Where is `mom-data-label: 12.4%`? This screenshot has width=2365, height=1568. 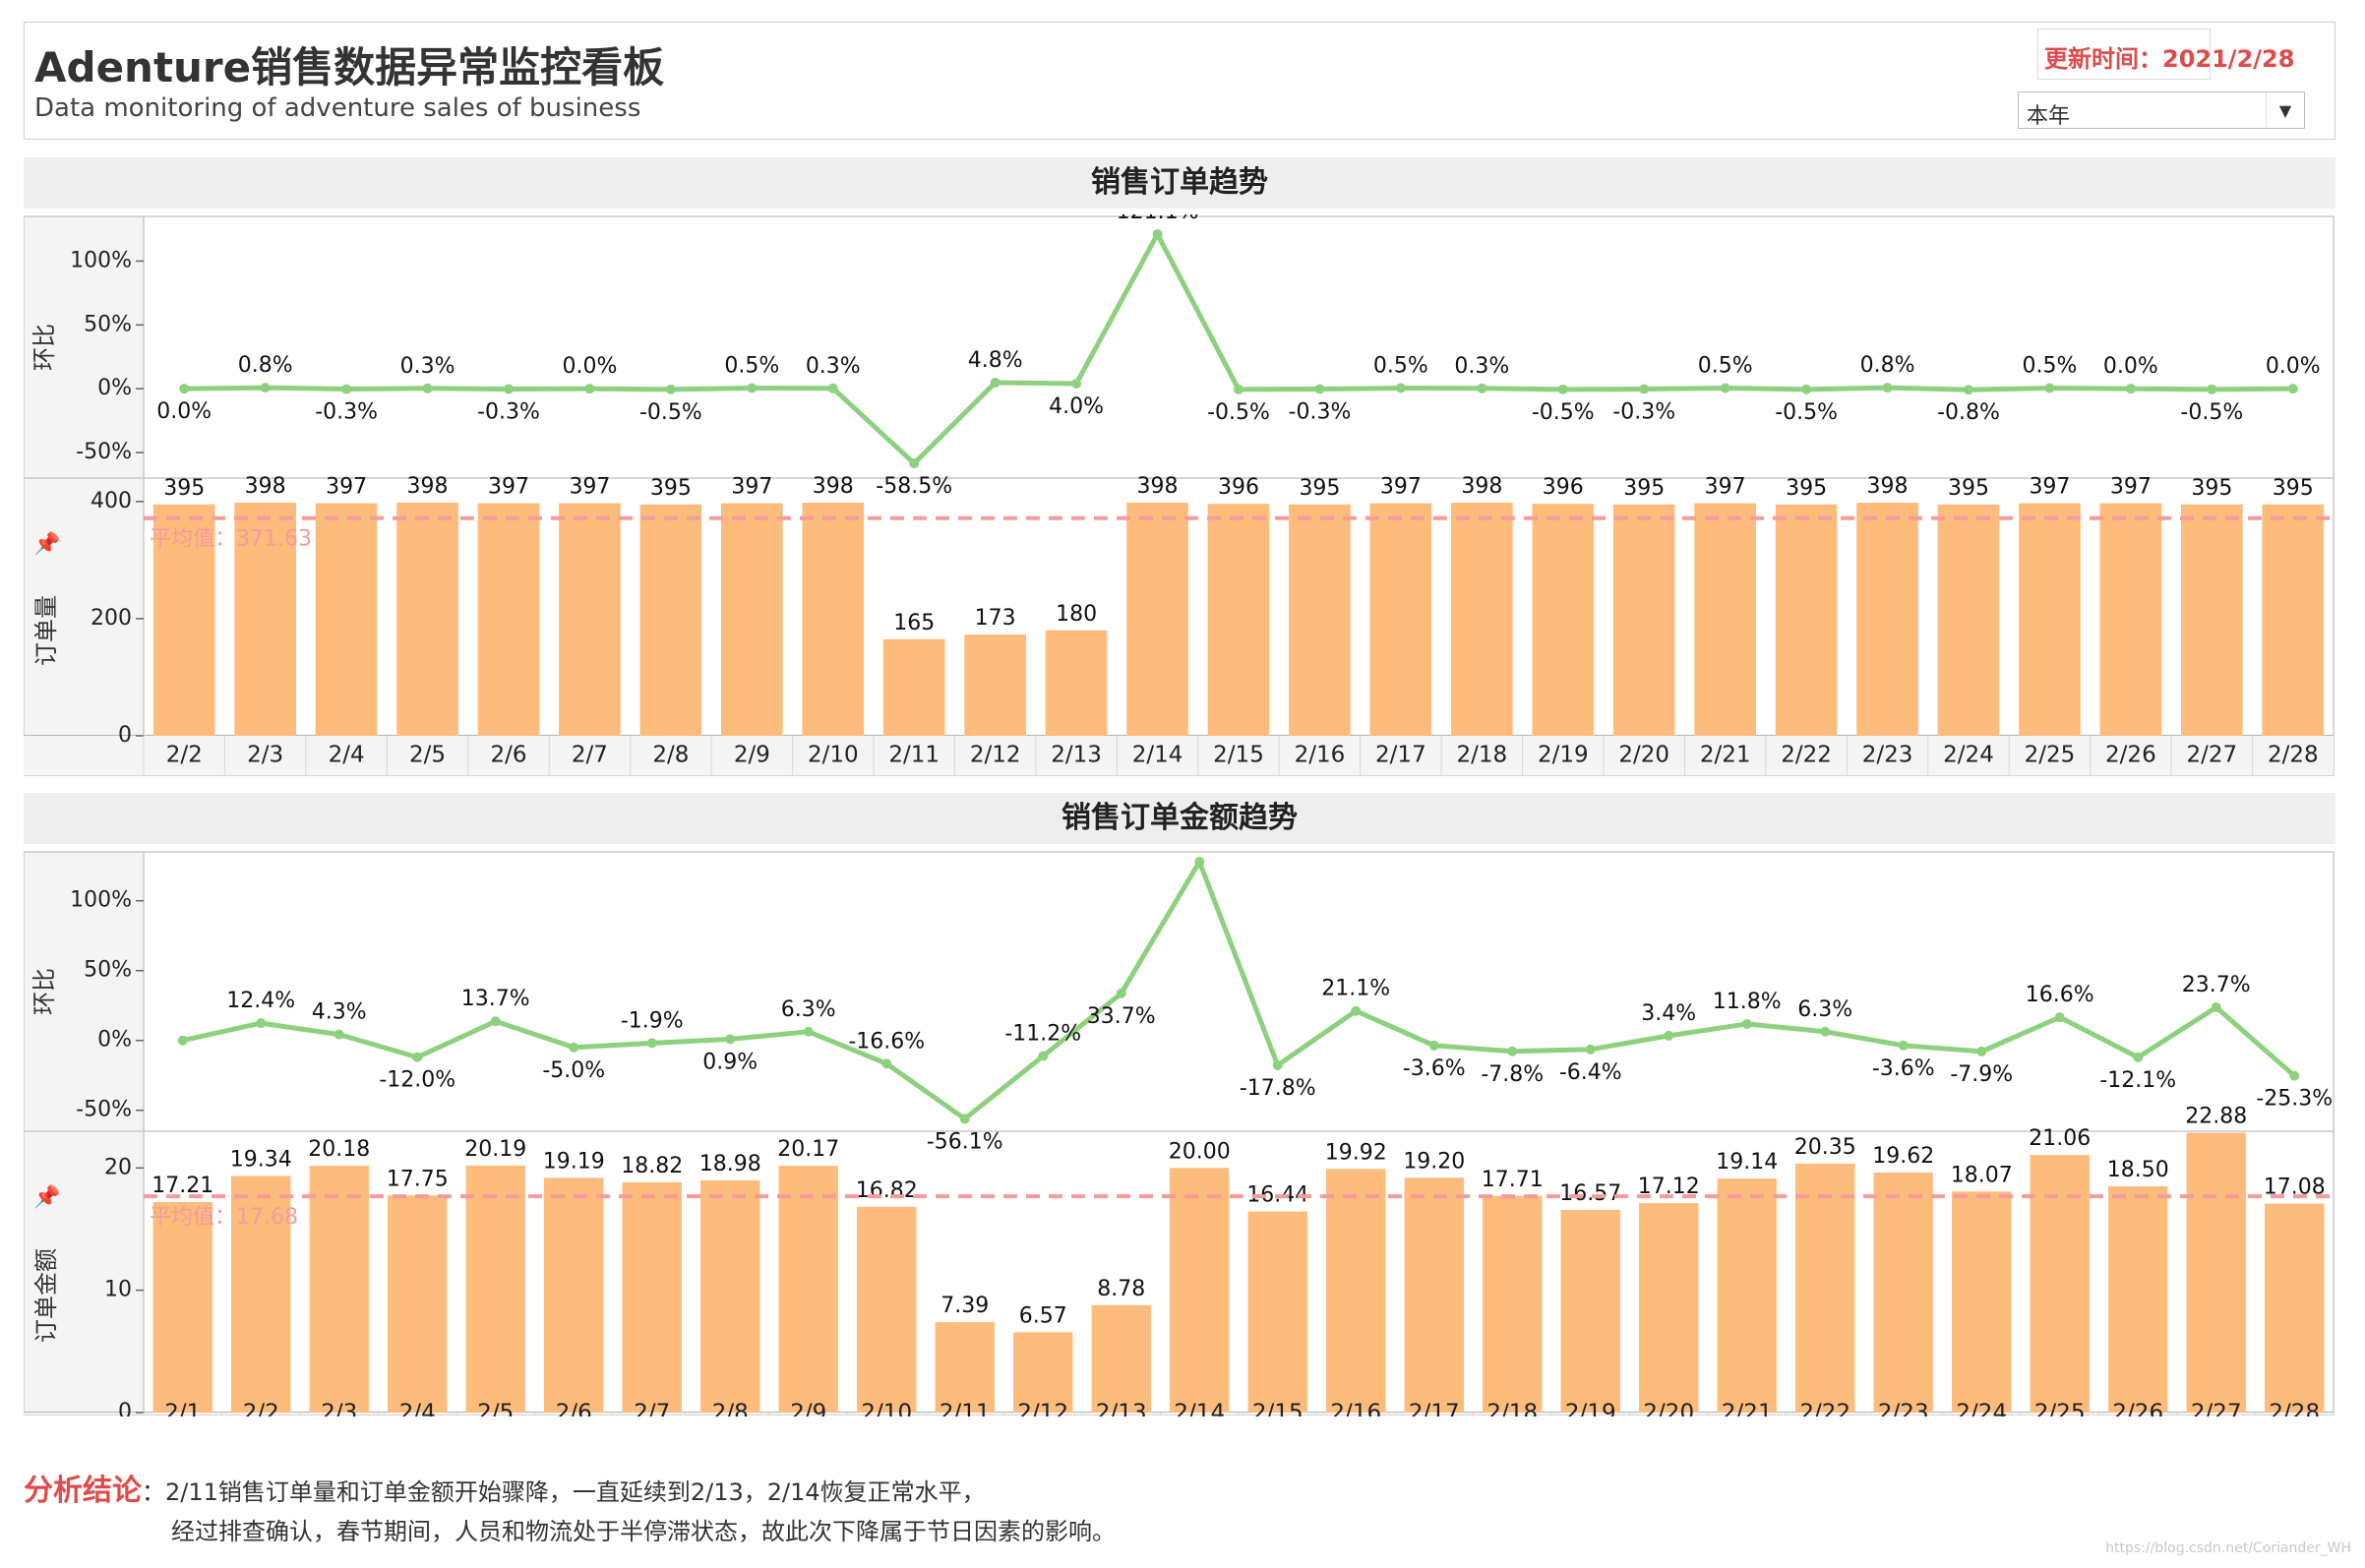
mom-data-label: 12.4% is located at coordinates (260, 1001).